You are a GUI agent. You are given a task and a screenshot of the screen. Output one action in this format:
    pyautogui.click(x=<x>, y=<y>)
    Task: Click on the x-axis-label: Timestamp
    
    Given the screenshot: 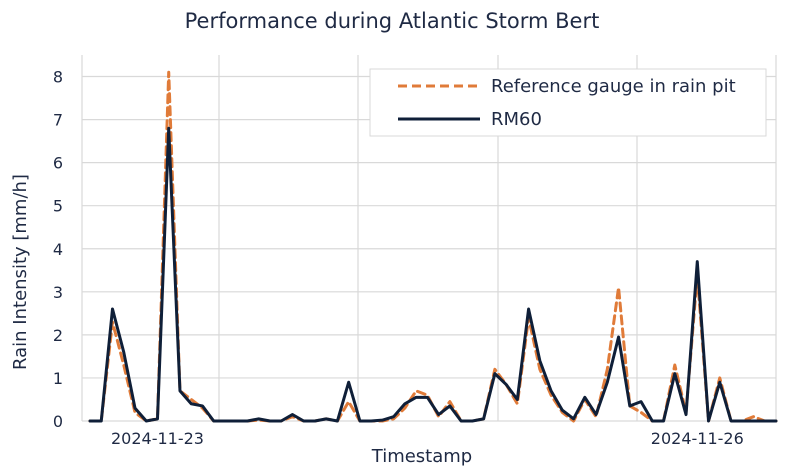 What is the action you would take?
    pyautogui.click(x=421, y=456)
    